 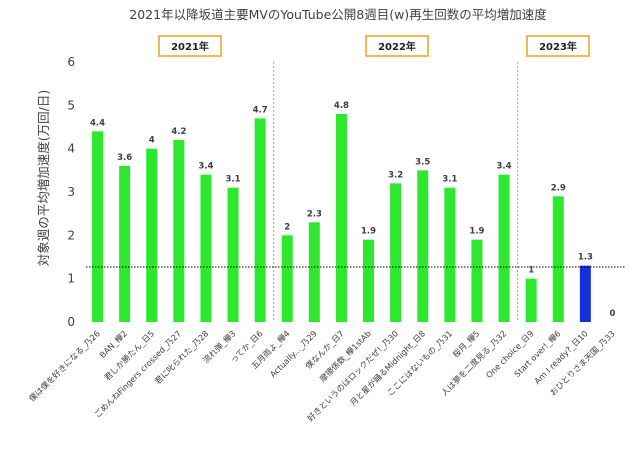 I want to click on y-axis-ticks: 0 1 2 3 4 5 6, so click(x=71, y=192).